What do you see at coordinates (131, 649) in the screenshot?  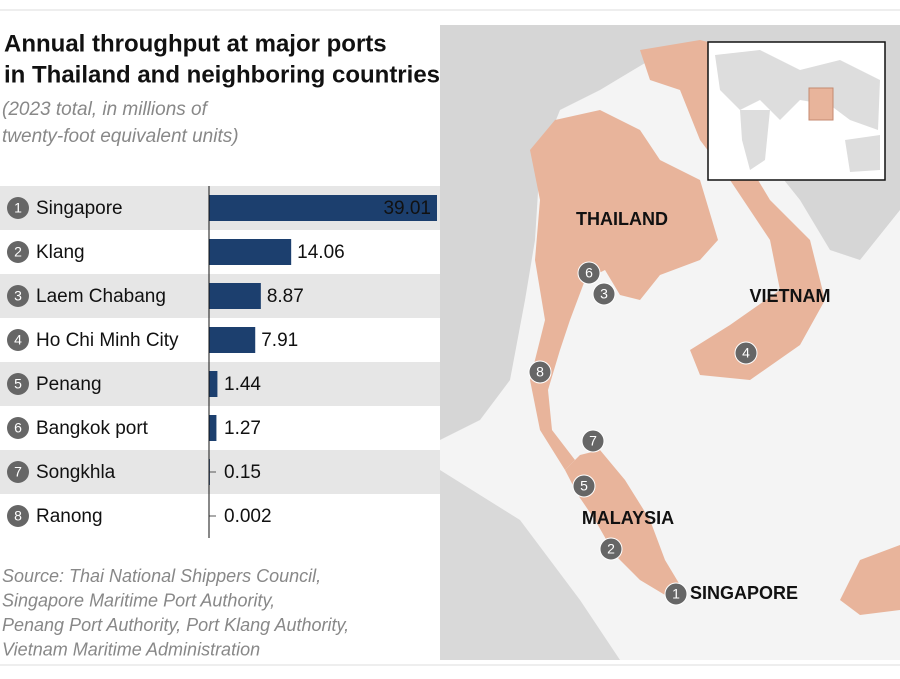 I see `source: Vietnam Maritime Administration` at bounding box center [131, 649].